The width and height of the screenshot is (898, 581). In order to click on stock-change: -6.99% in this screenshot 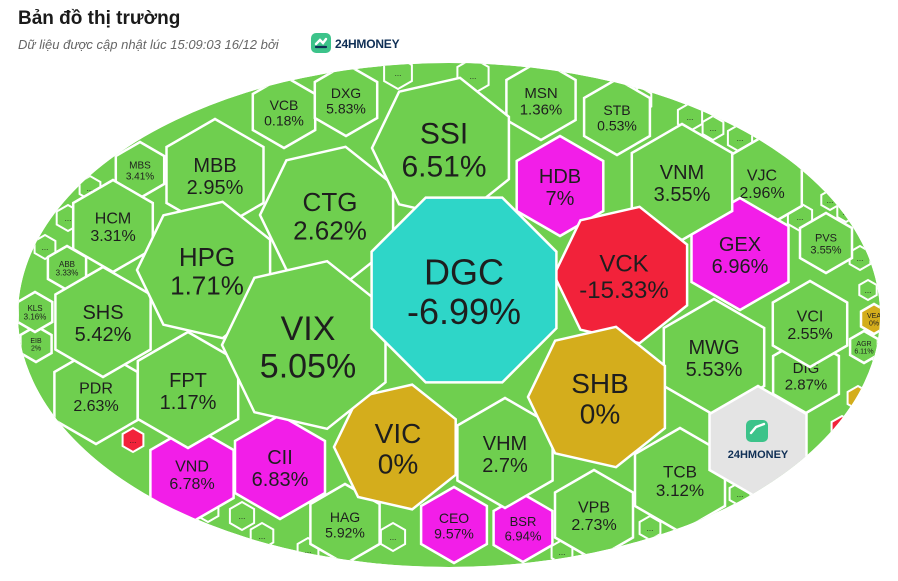, I will do `click(464, 311)`.